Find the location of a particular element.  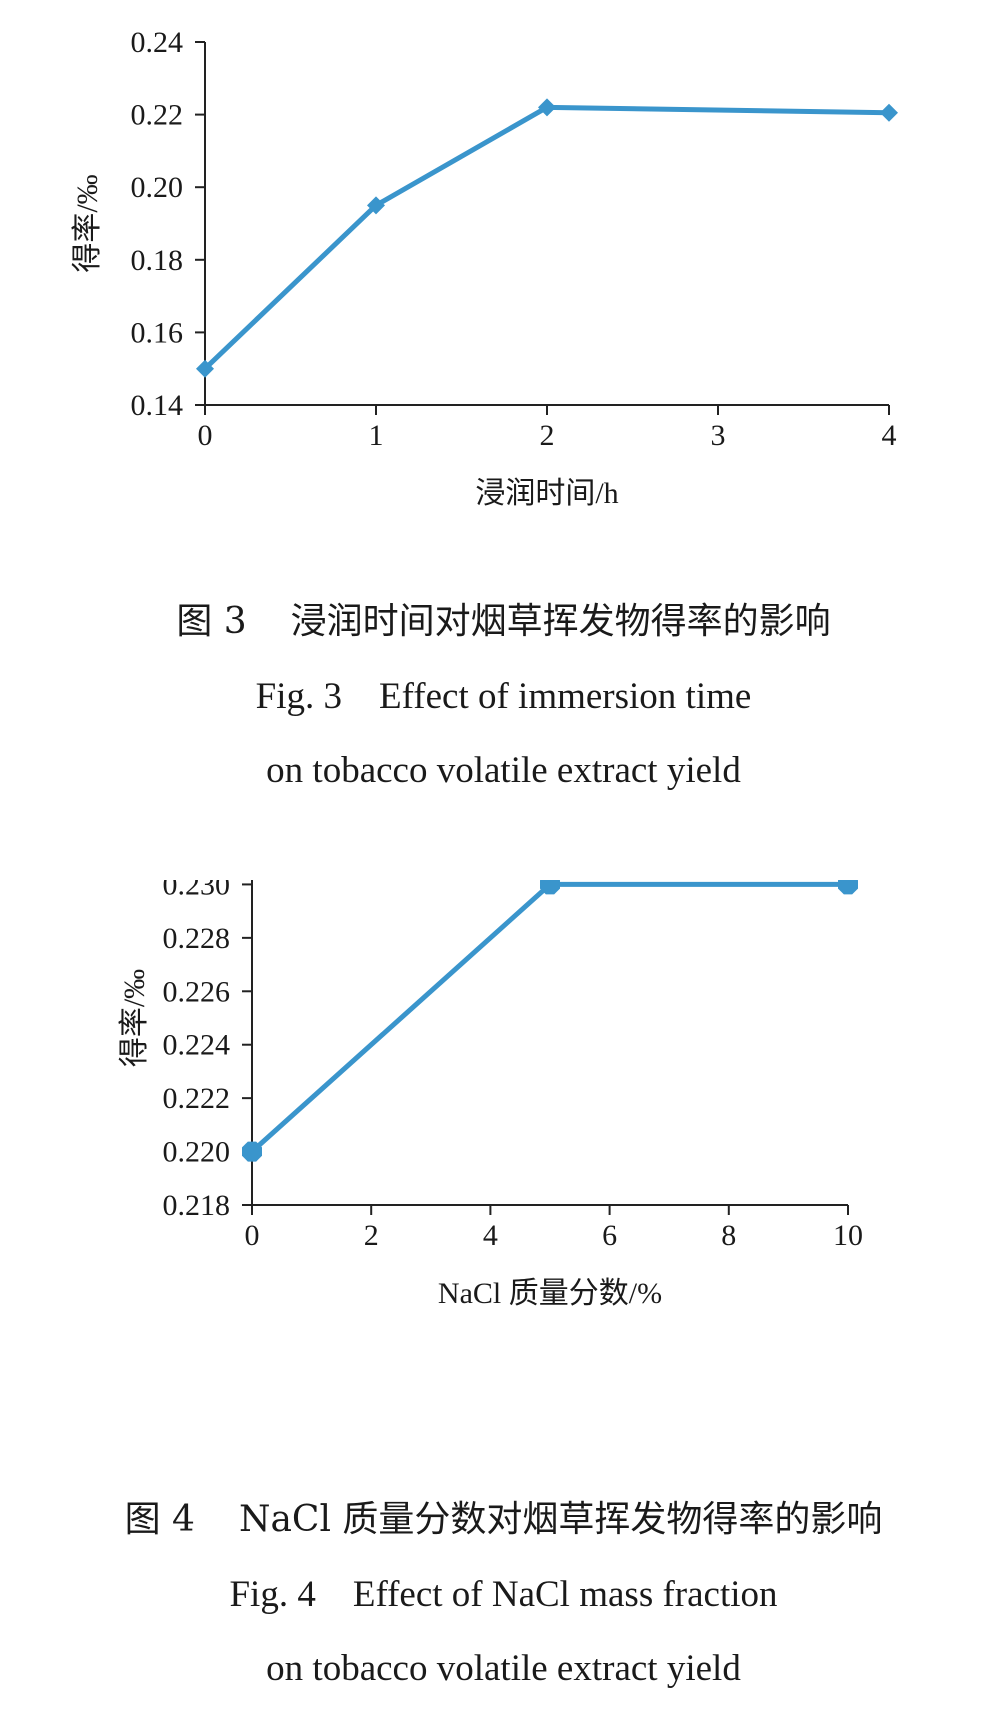

figure3-title-cn: 浸润时间对烟草挥发物得率的影响 is located at coordinates (560, 621).